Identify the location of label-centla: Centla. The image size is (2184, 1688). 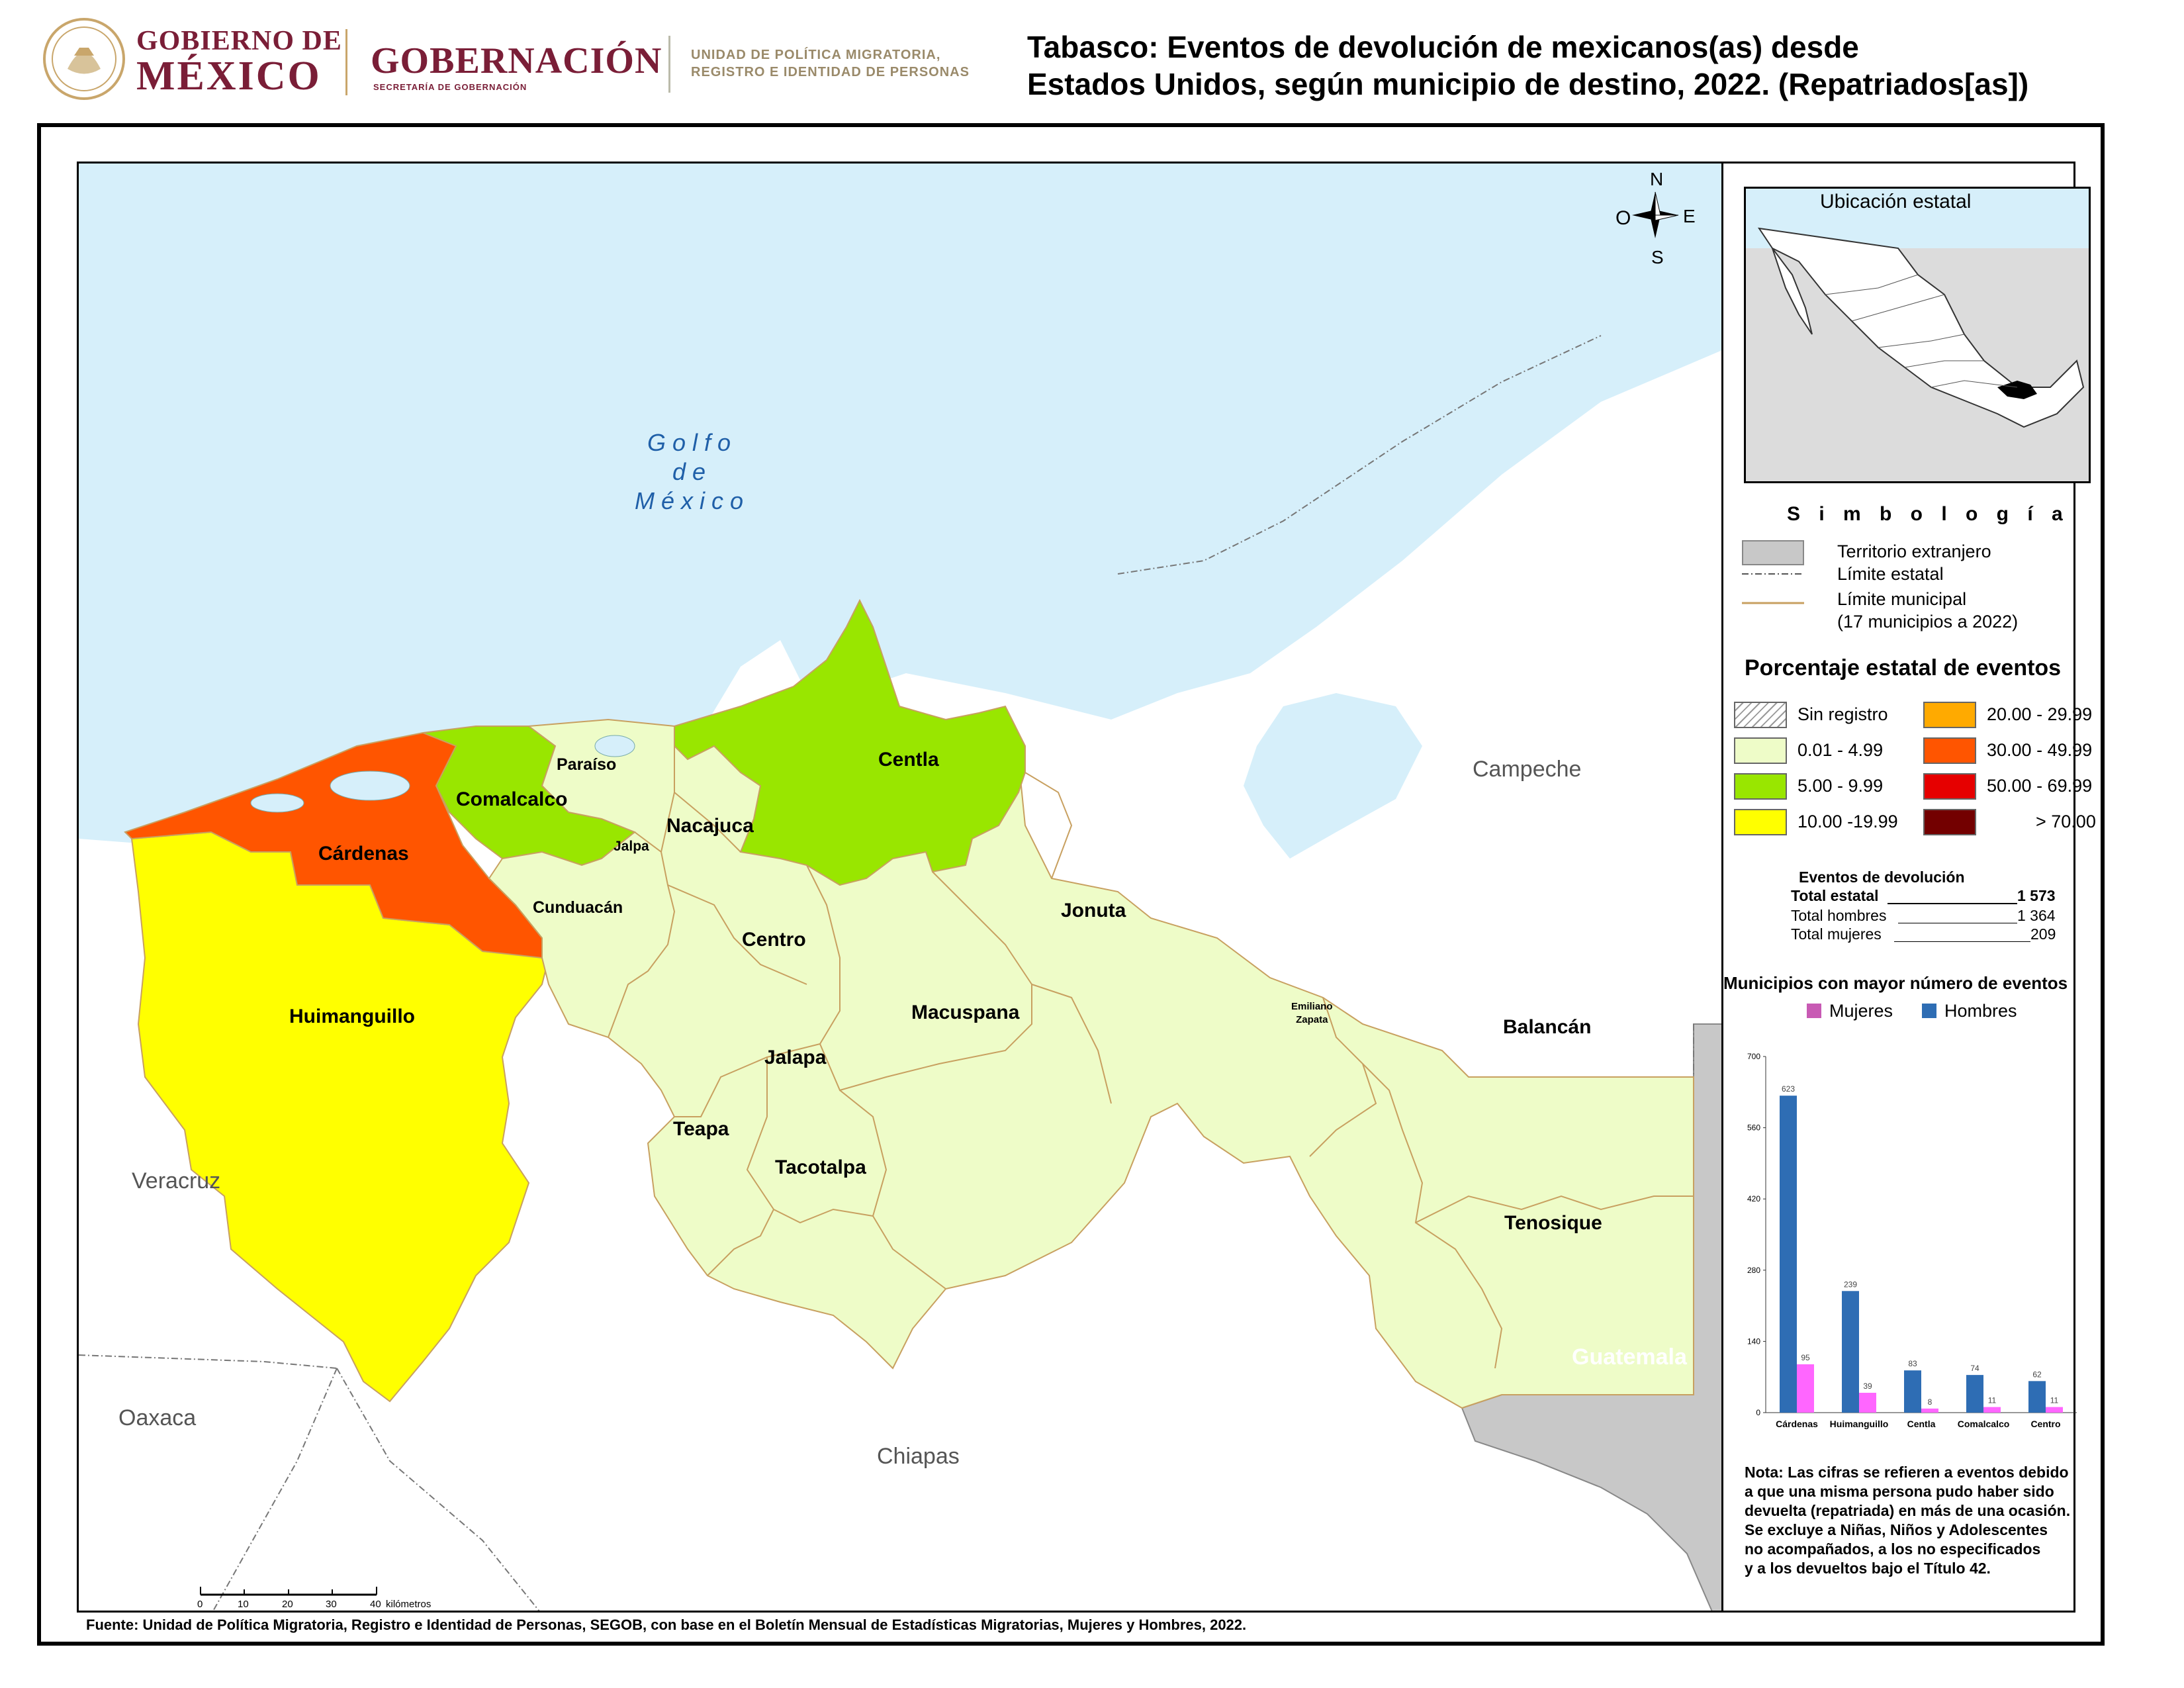
(909, 760).